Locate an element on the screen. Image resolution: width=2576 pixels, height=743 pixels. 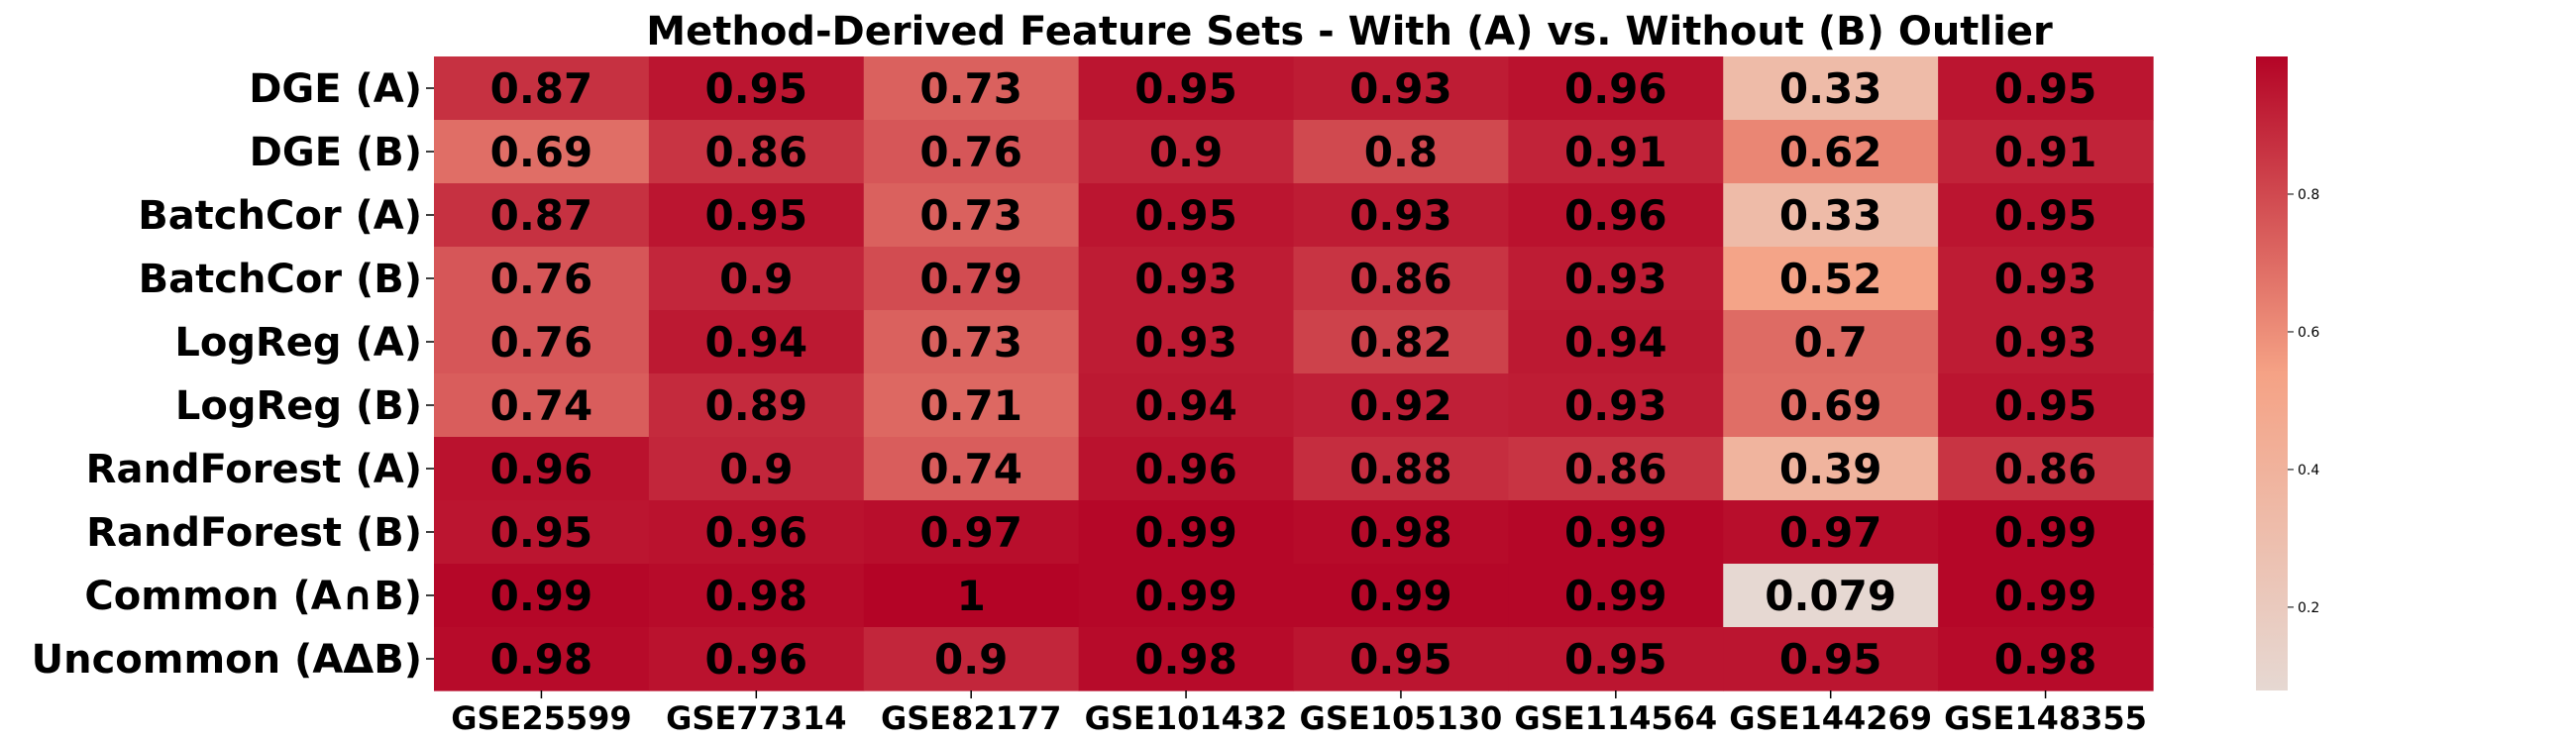
row-label: Uncommon (AΔB) is located at coordinates (227, 660).